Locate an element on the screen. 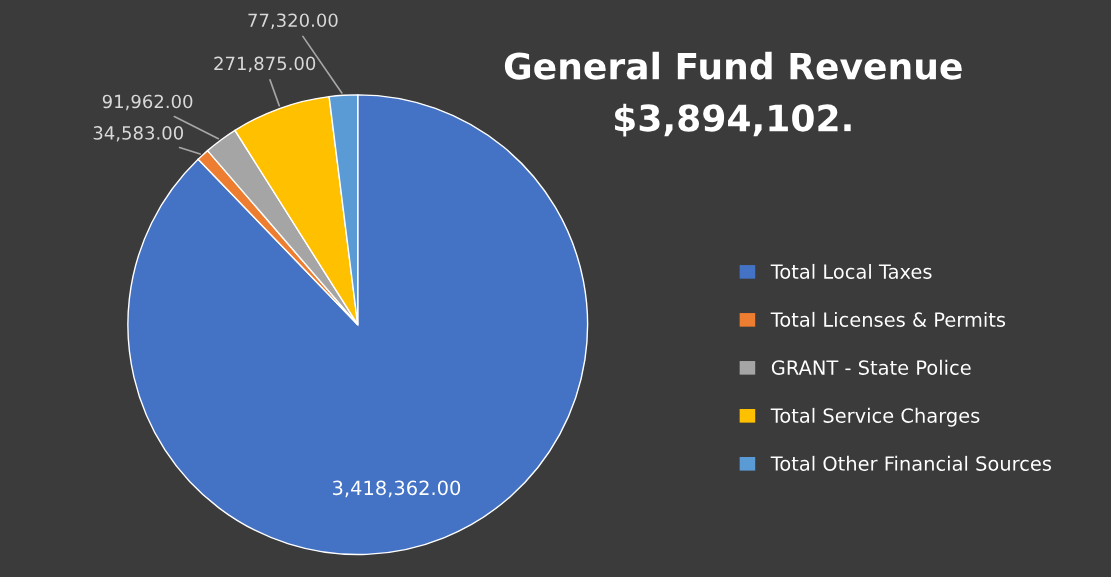  legend-label: GRANT - State Police is located at coordinates (871, 367).